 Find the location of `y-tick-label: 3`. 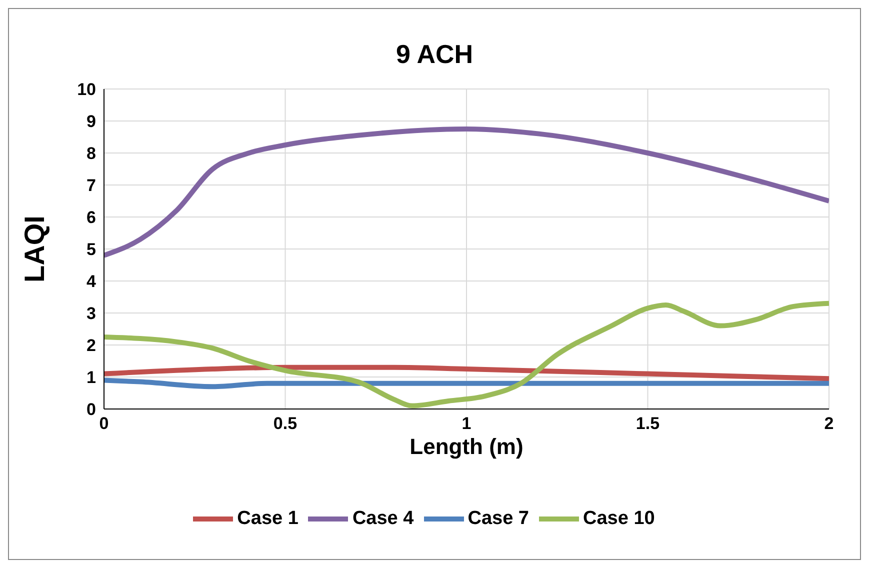

y-tick-label: 3 is located at coordinates (91, 314).